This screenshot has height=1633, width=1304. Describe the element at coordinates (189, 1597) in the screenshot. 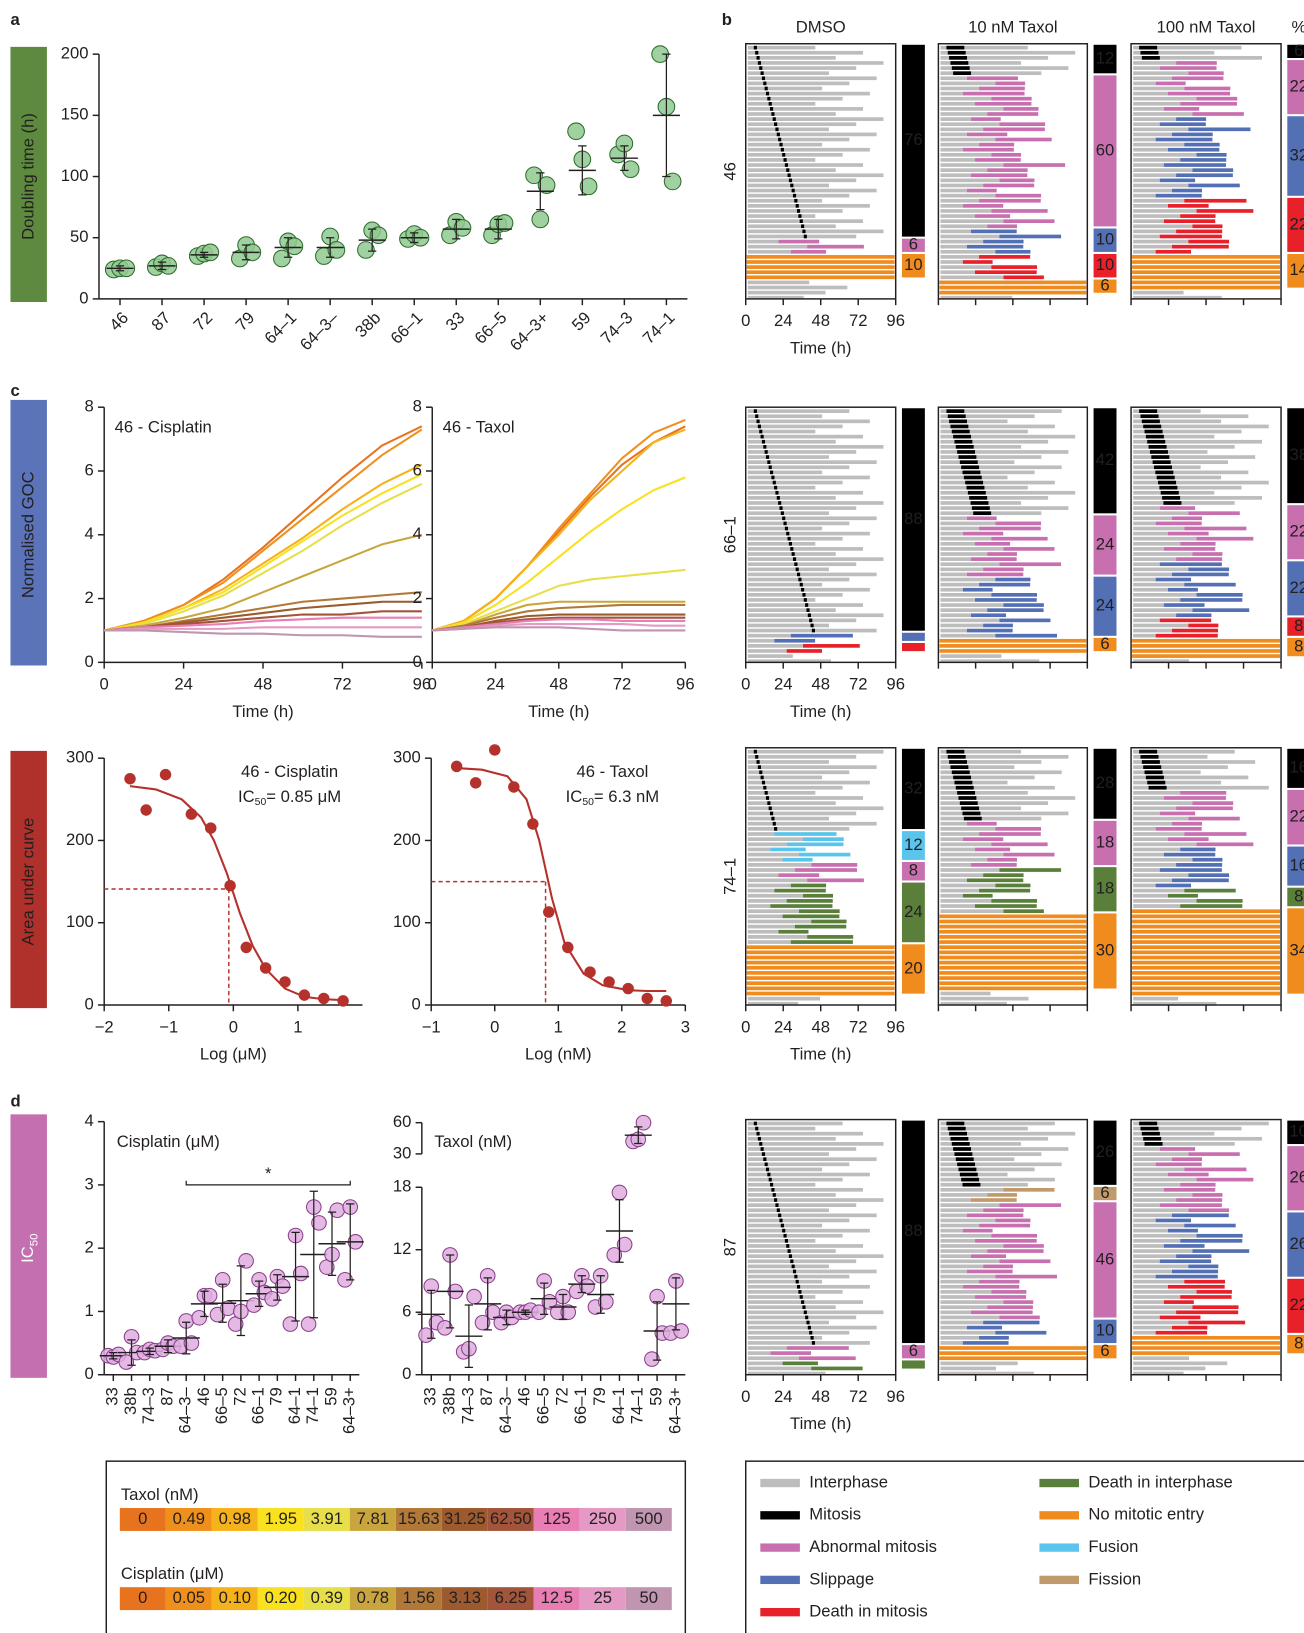

I see `scale-cell-label: 0.05` at that location.